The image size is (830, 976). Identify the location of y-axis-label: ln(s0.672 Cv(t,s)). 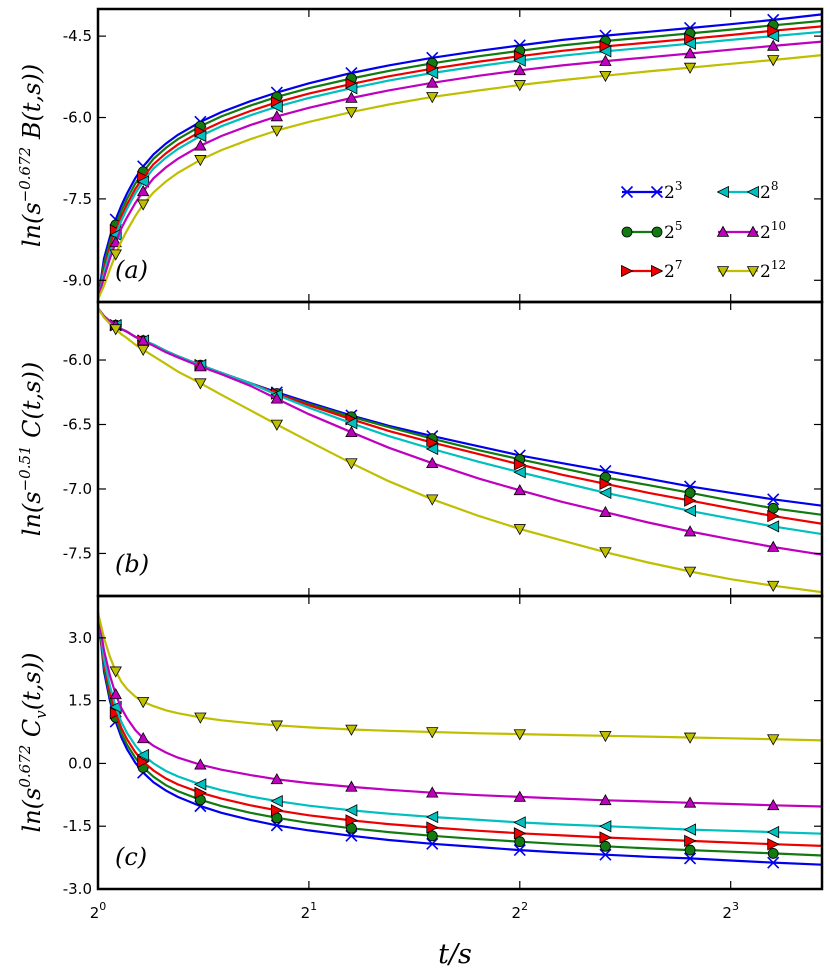
(33, 743).